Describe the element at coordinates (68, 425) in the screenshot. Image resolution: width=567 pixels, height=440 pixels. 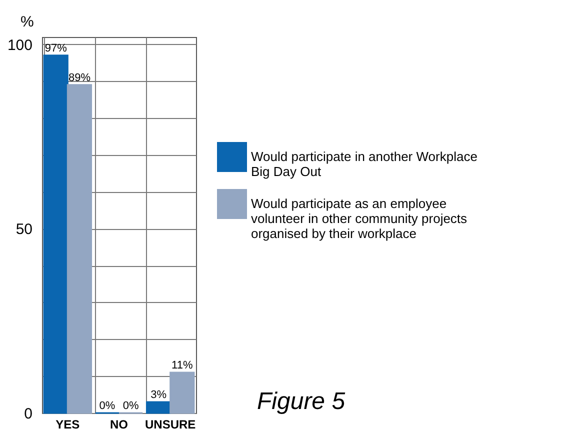
I see `x-tick-label: YES` at that location.